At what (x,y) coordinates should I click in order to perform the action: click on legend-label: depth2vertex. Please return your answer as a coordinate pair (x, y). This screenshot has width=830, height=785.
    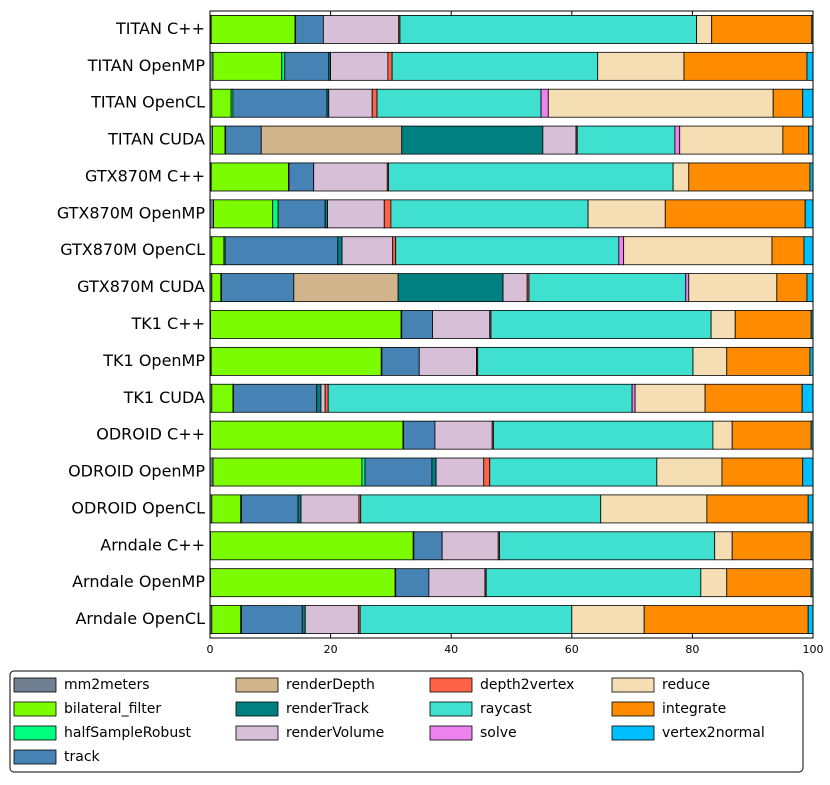
    Looking at the image, I should click on (527, 685).